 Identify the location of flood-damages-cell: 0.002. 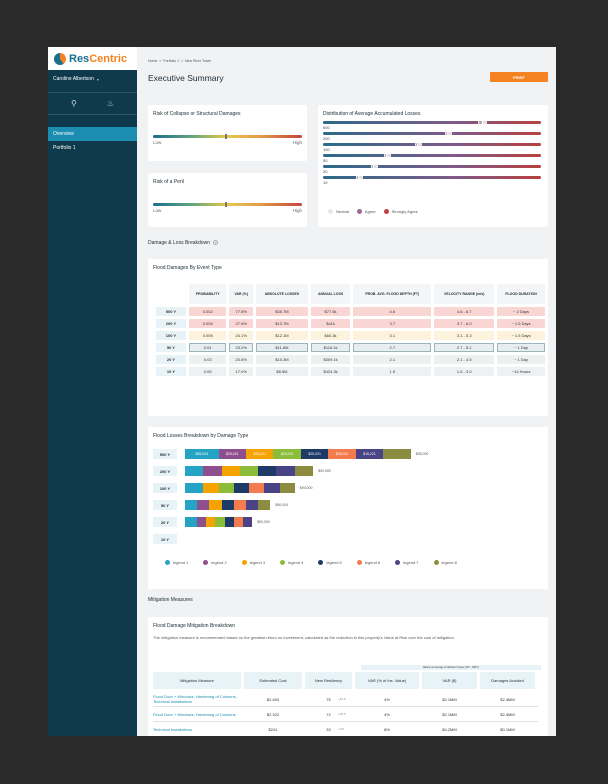
(208, 311).